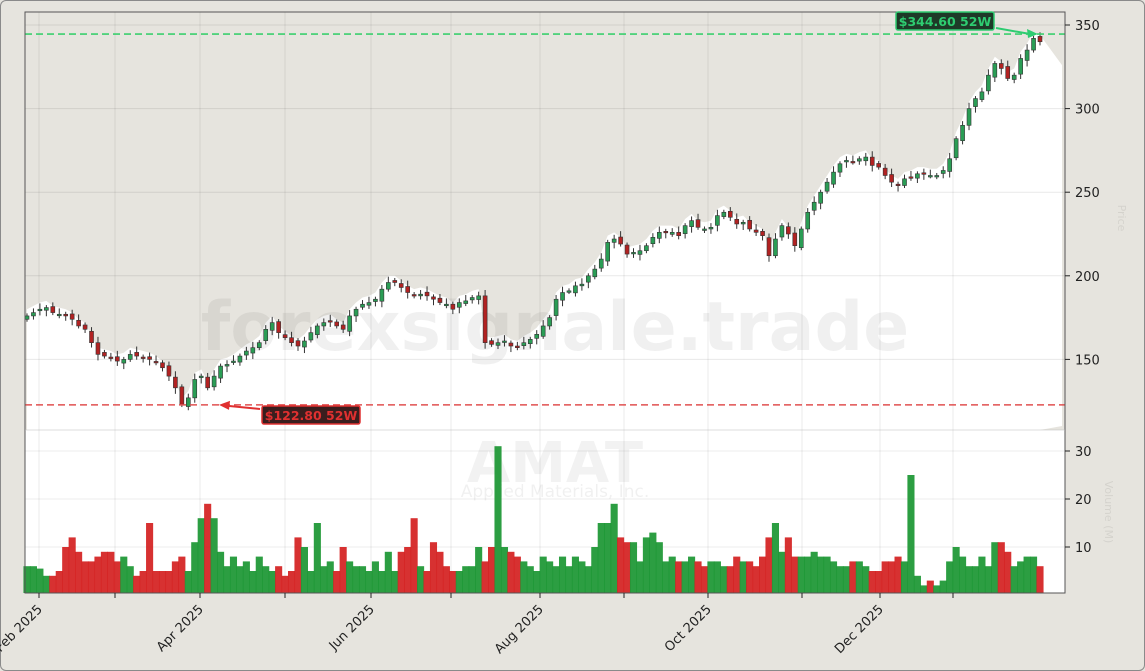  I want to click on price-tick-label: 300, so click(1087, 110).